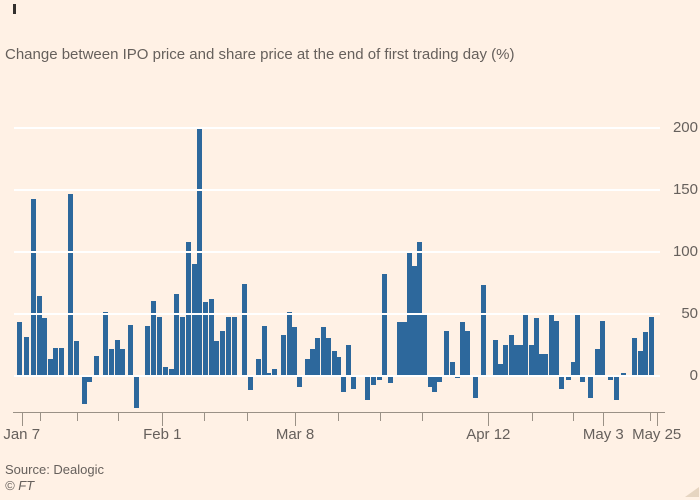 The width and height of the screenshot is (700, 500). What do you see at coordinates (603, 434) in the screenshot?
I see `x-tick-label: May 3` at bounding box center [603, 434].